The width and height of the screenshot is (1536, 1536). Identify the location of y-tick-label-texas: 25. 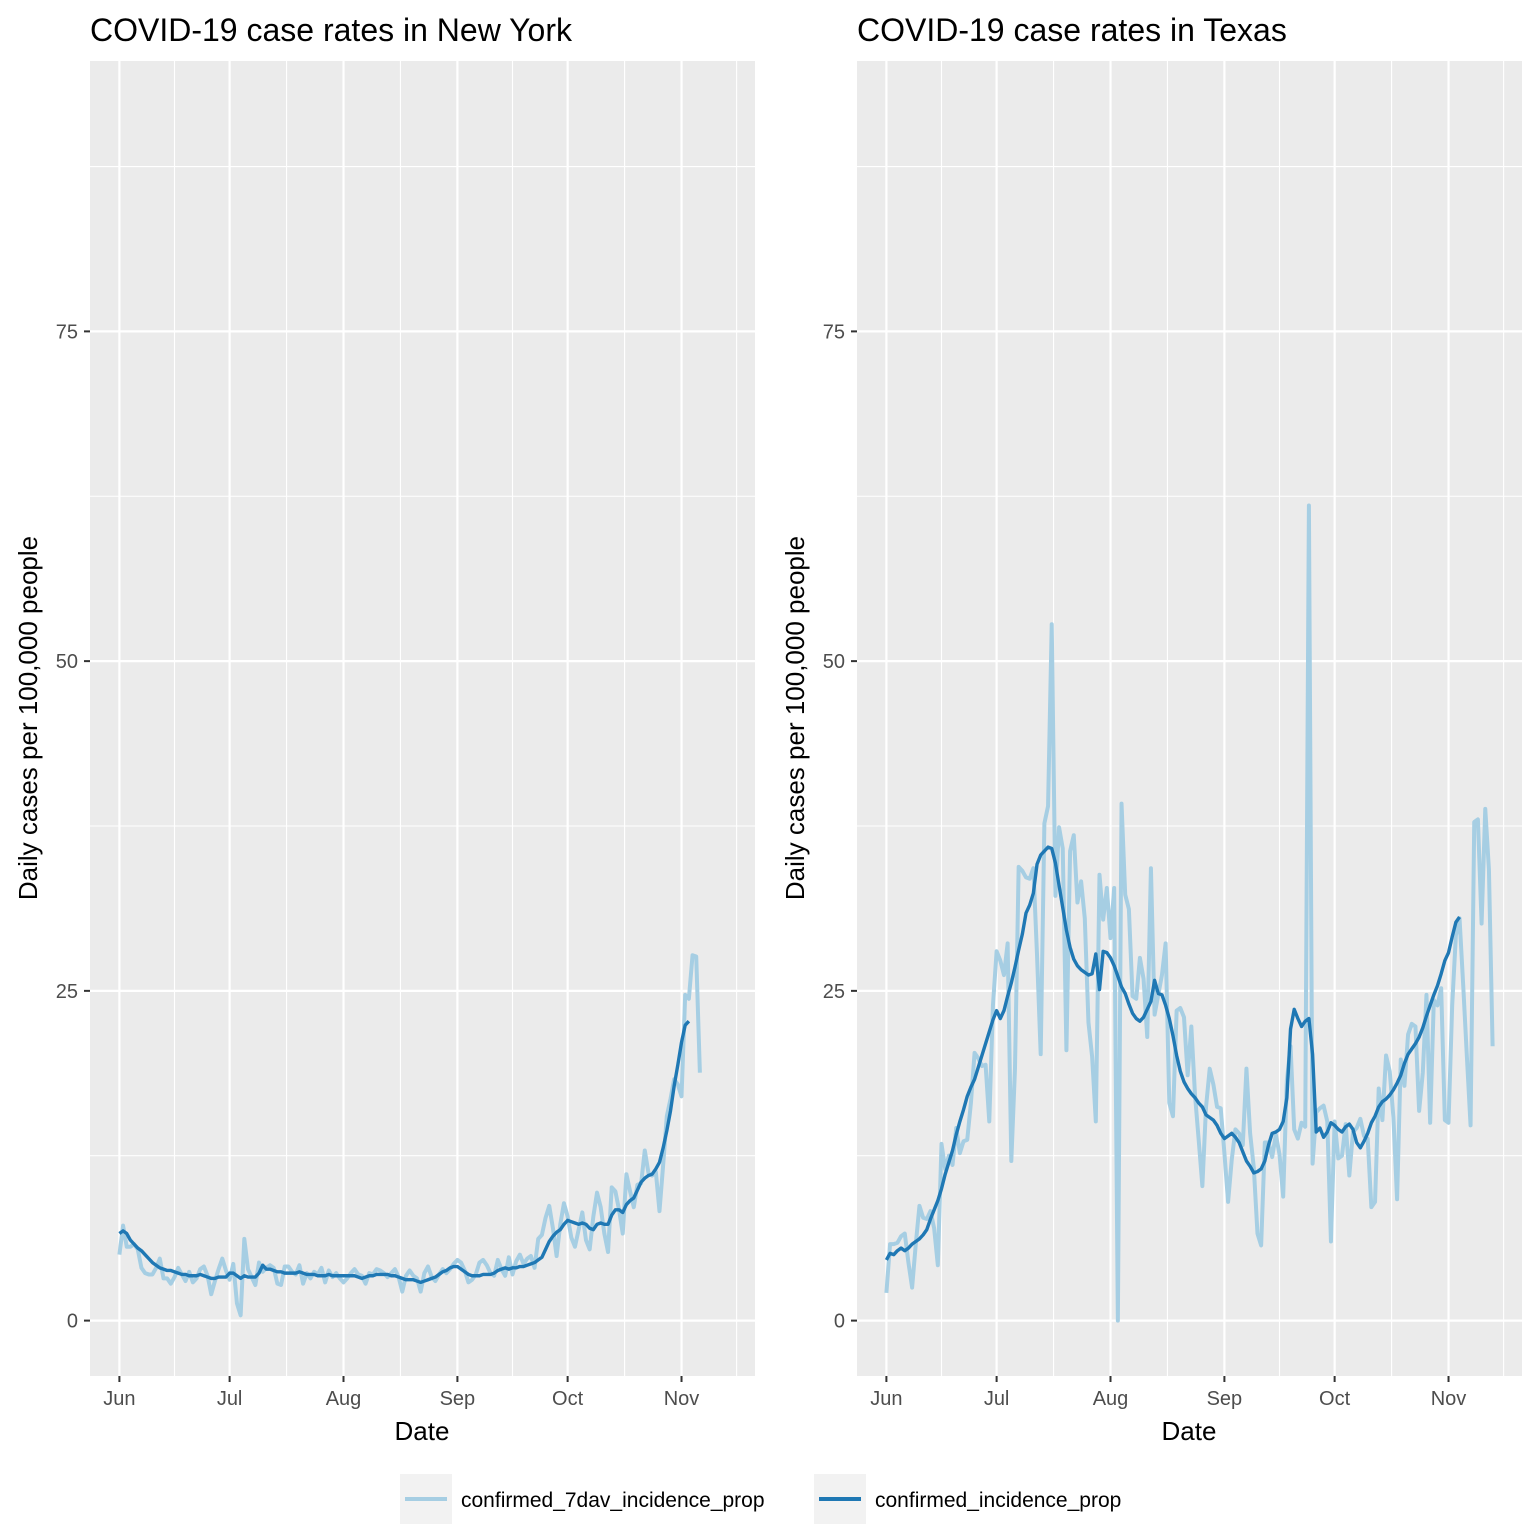
(834, 992).